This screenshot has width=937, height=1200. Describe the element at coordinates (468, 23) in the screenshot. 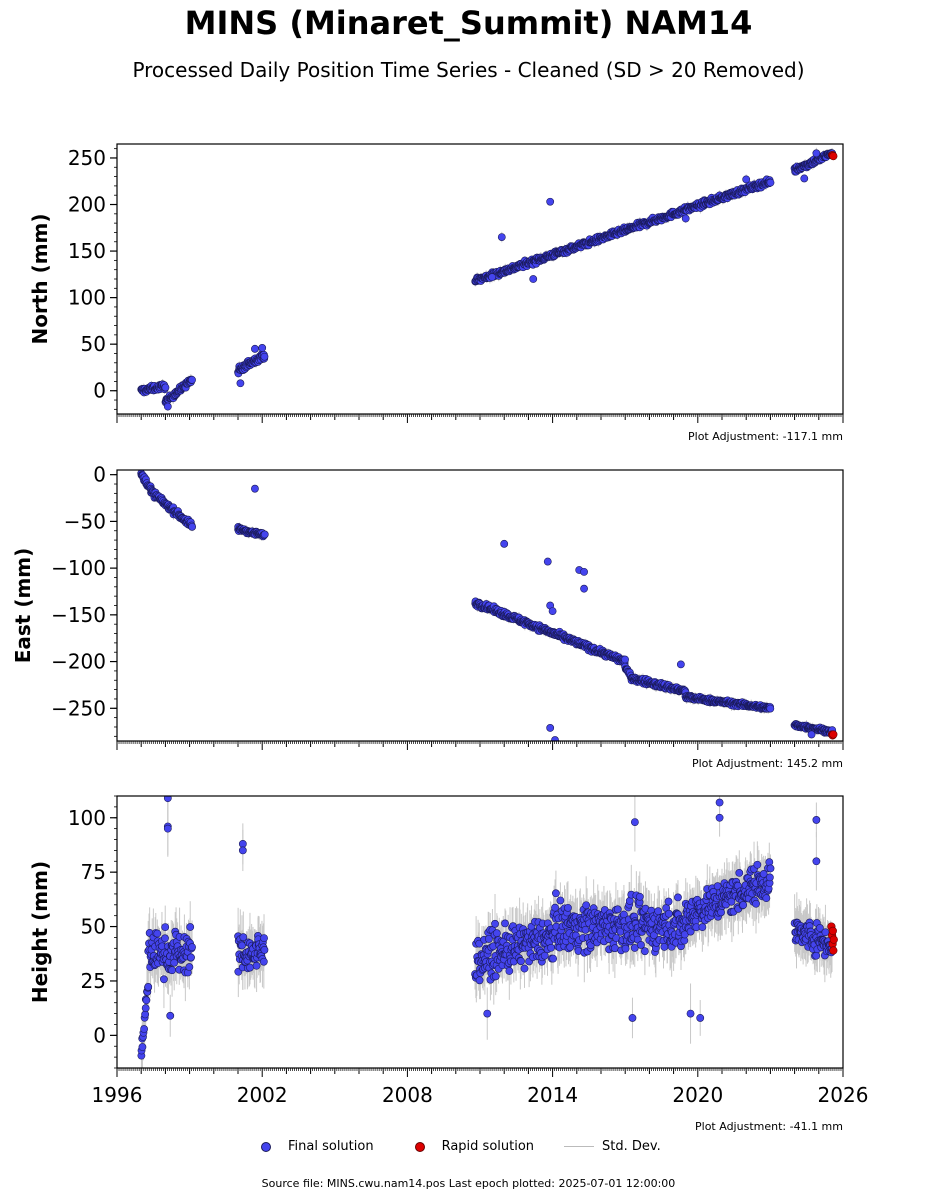

I see `chart-title: MINS (Minaret_Summit) NAM14` at that location.